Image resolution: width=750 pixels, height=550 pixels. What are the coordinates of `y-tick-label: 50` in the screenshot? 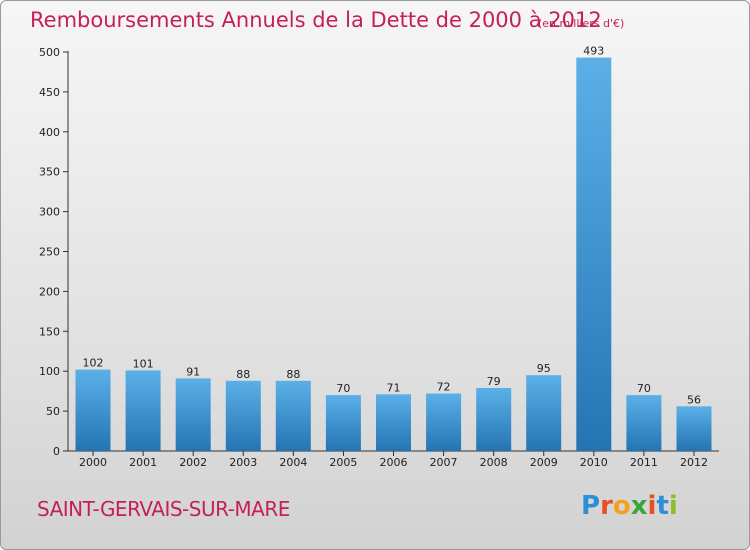 It's located at (53, 411).